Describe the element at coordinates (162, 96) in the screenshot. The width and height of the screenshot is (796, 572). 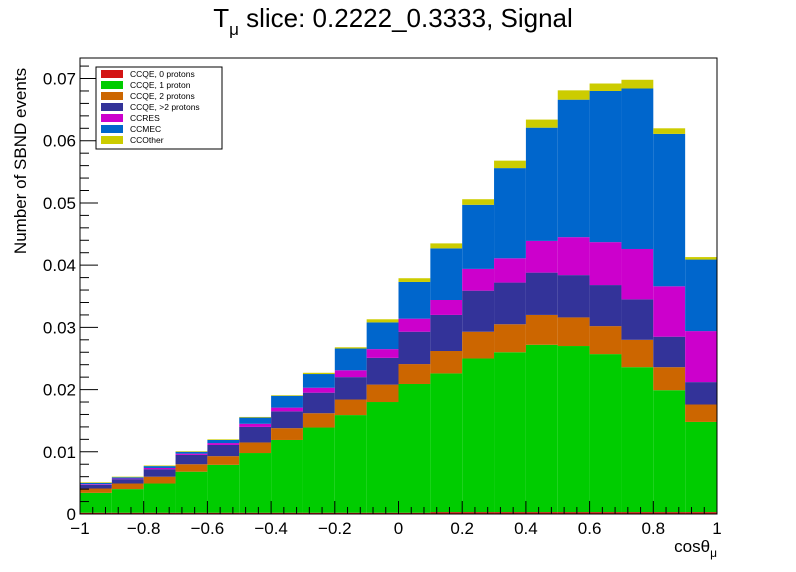
I see `legend-label-2: CCQE, 2 protons` at that location.